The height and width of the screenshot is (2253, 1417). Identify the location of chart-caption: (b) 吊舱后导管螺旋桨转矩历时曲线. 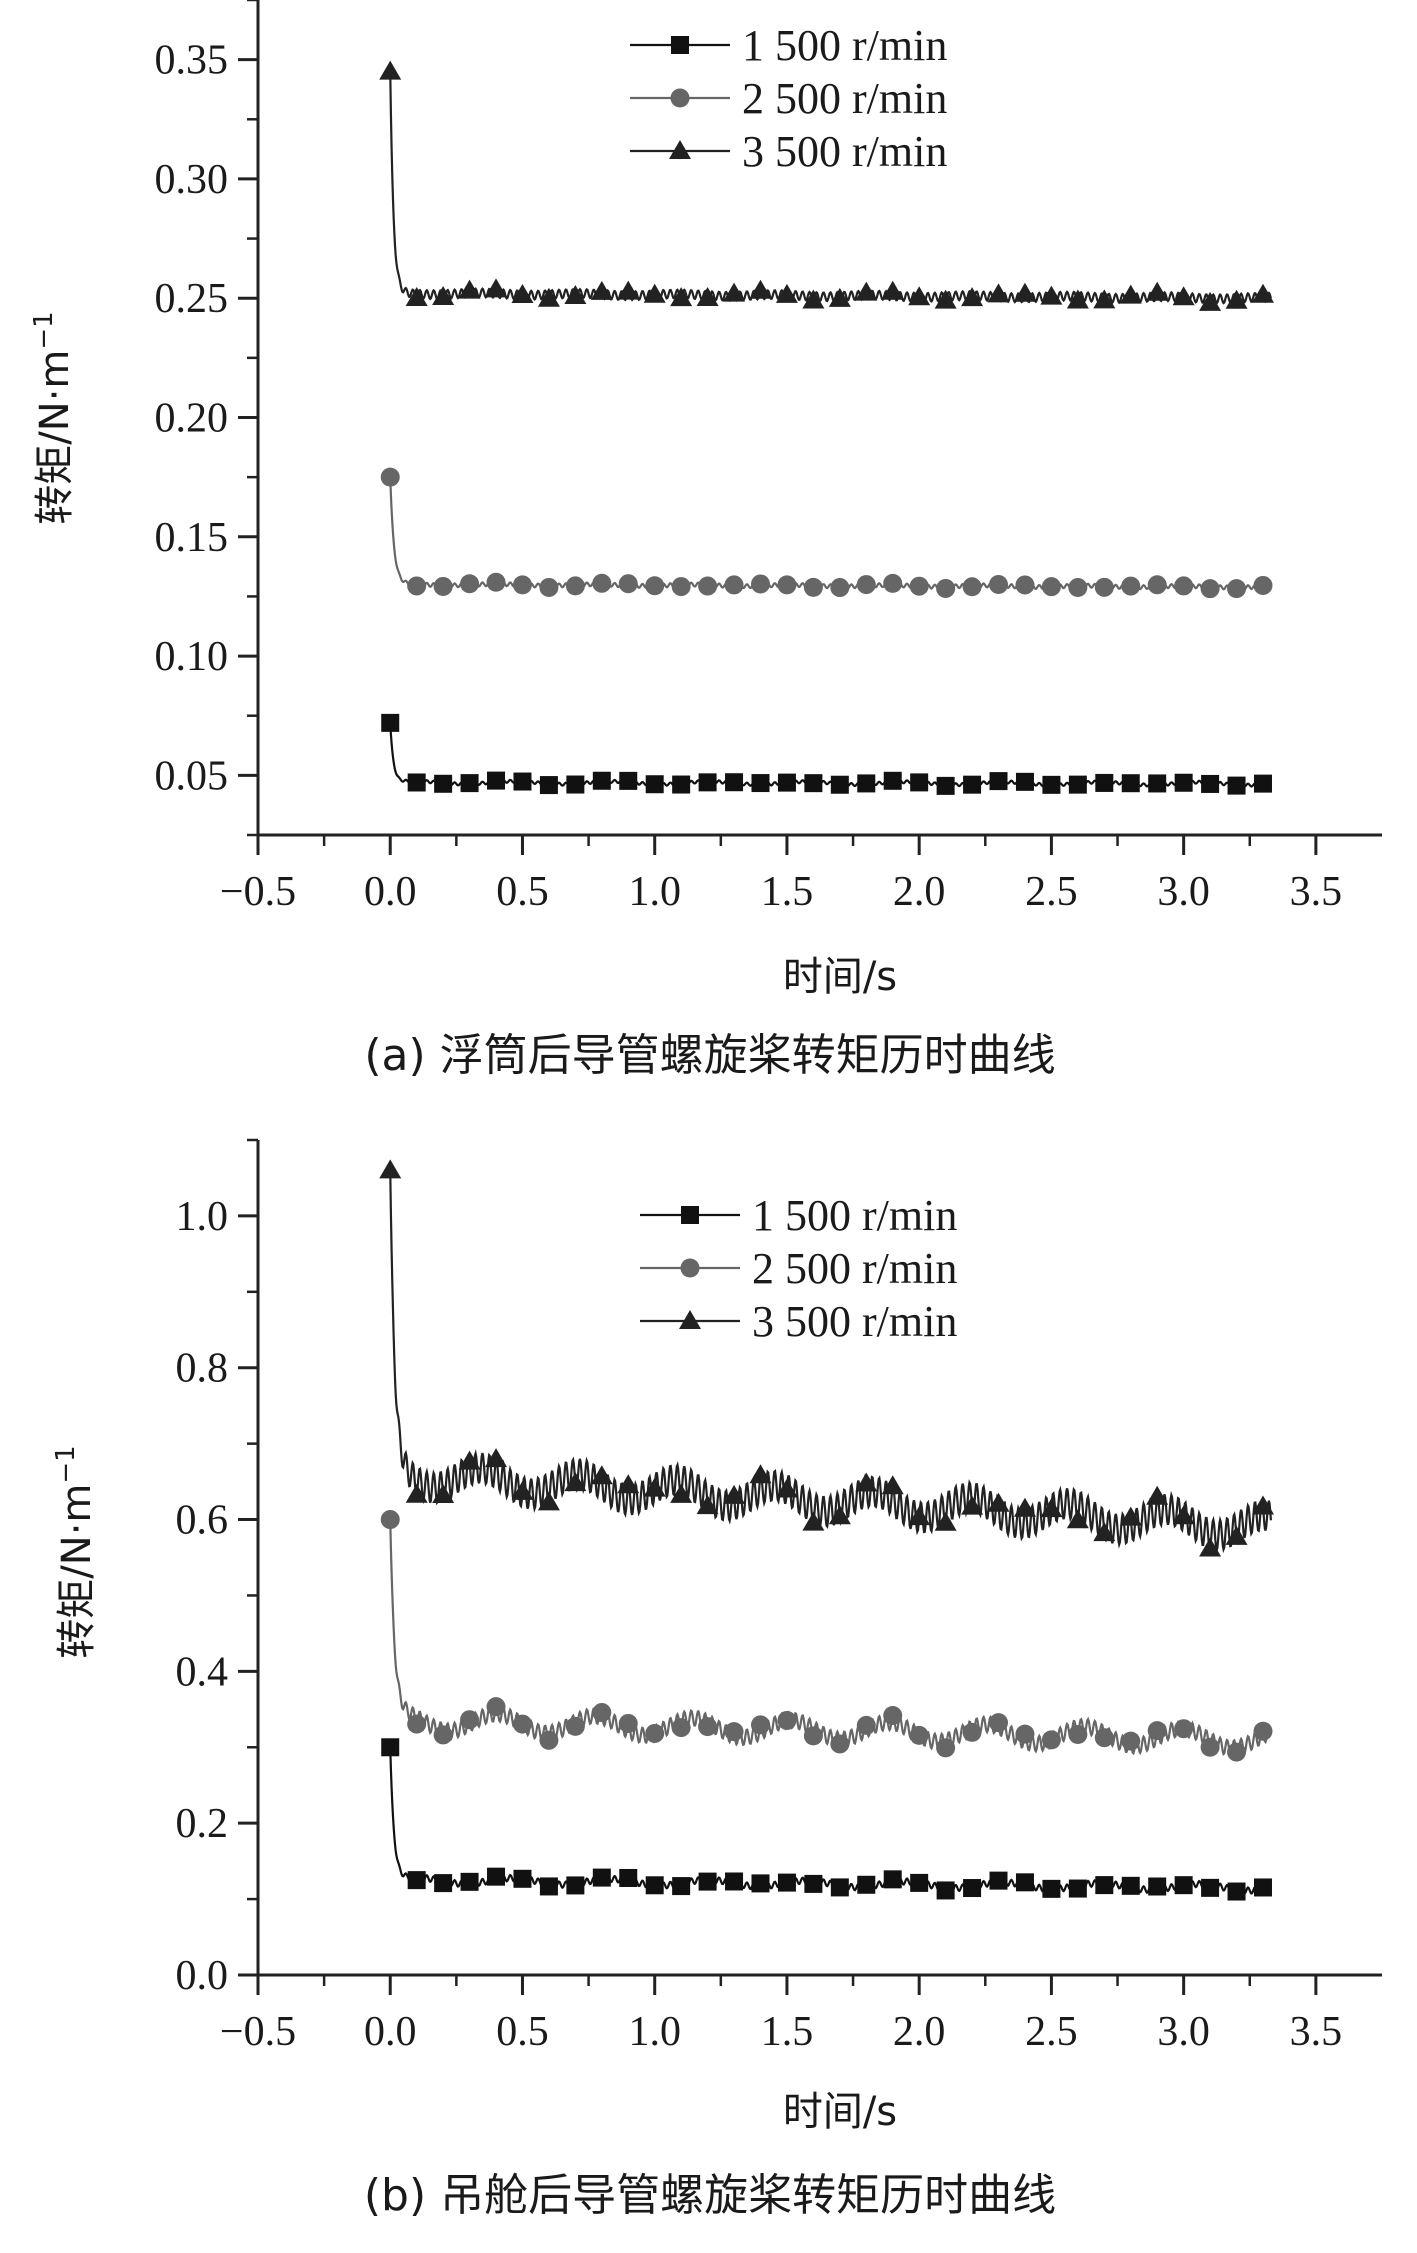
(710, 2195).